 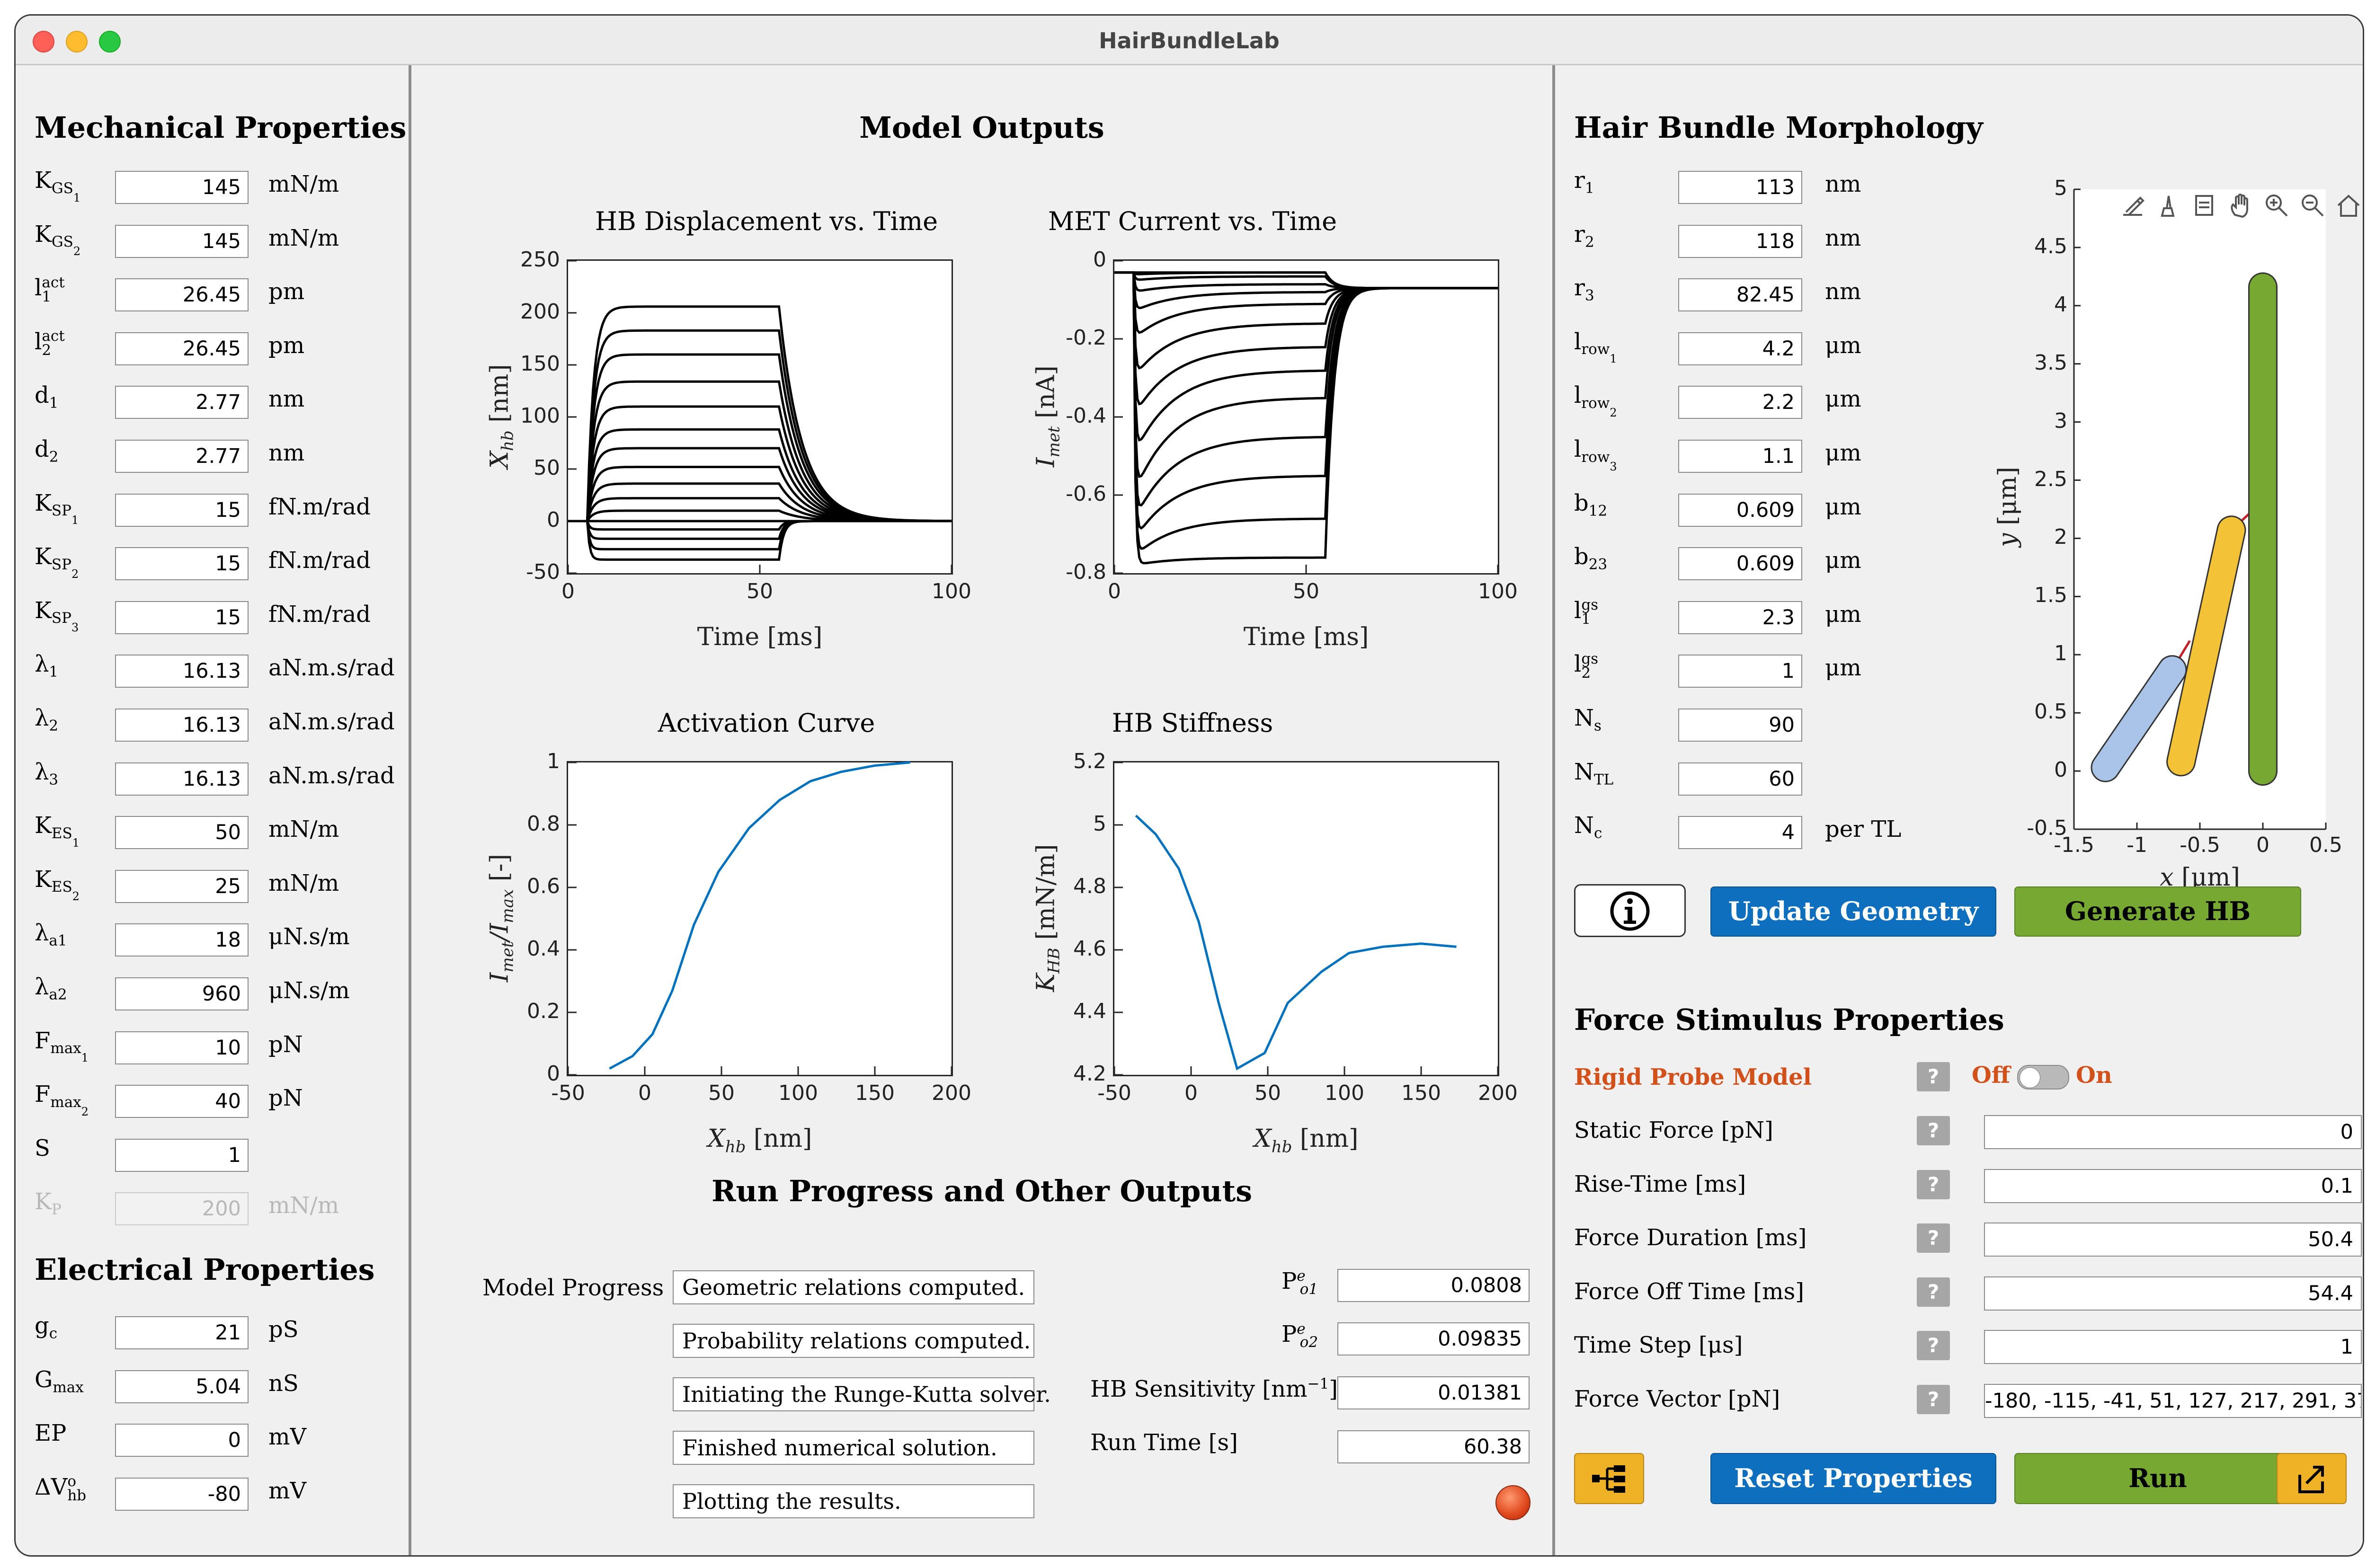 I want to click on geometry-axes, so click(x=2200, y=509).